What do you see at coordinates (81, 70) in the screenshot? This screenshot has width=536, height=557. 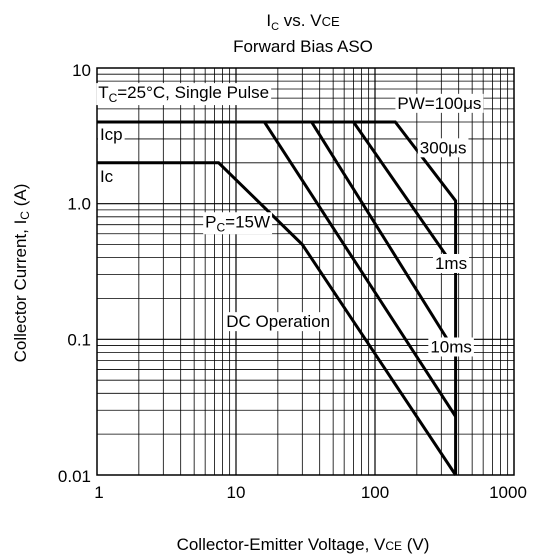 I see `y-tick-label: 10` at bounding box center [81, 70].